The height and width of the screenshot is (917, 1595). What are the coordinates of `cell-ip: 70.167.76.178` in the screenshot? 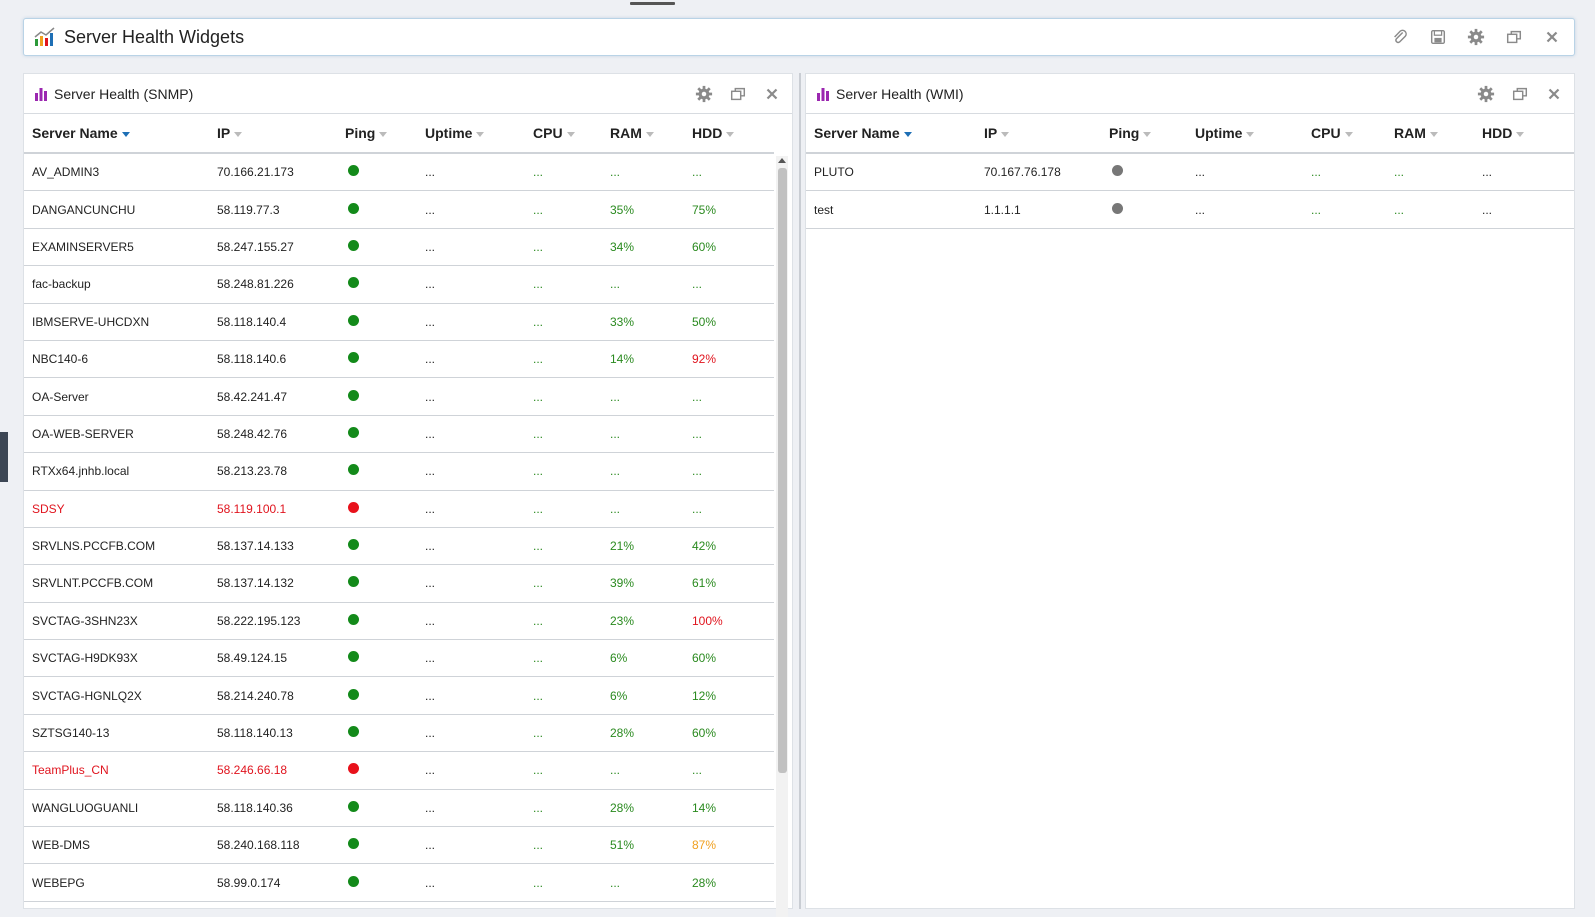 It's located at (1022, 172).